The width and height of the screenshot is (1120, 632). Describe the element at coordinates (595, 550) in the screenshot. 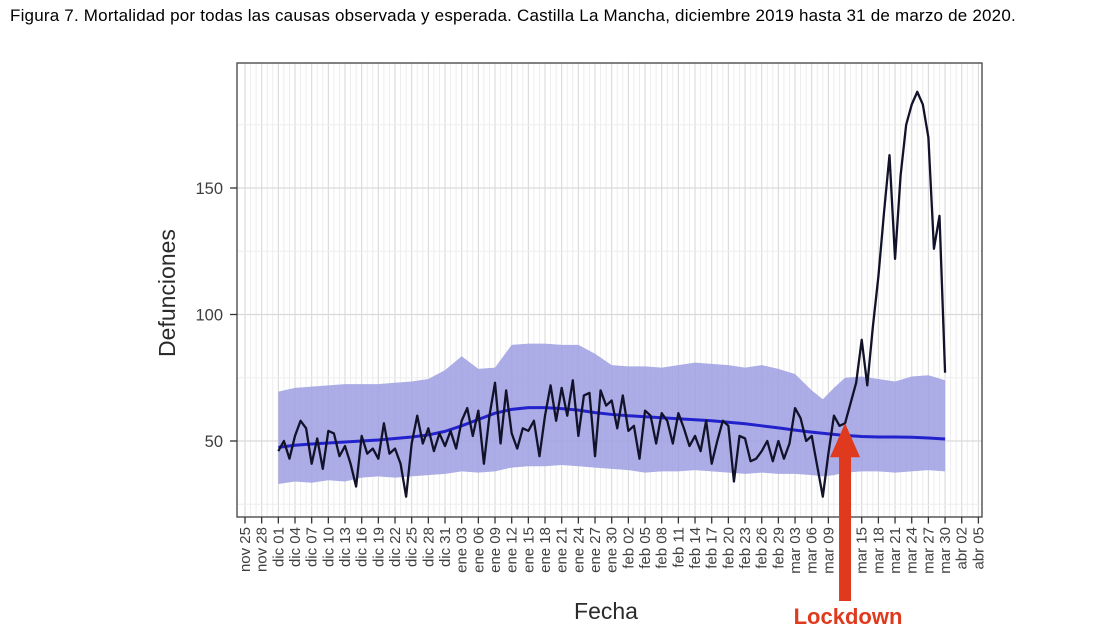

I see `x-axis-tick-label: ene 27` at that location.